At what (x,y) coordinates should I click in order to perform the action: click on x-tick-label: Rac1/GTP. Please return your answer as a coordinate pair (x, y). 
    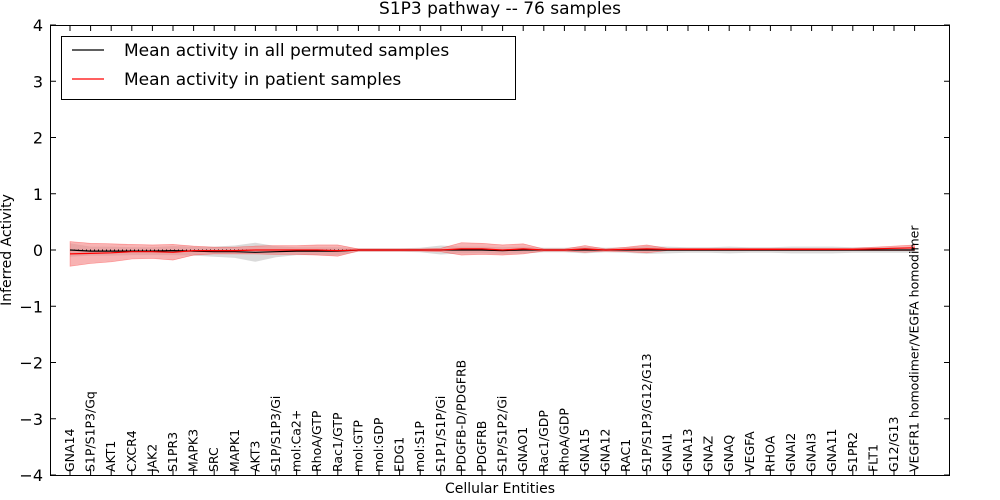
    Looking at the image, I should click on (337, 442).